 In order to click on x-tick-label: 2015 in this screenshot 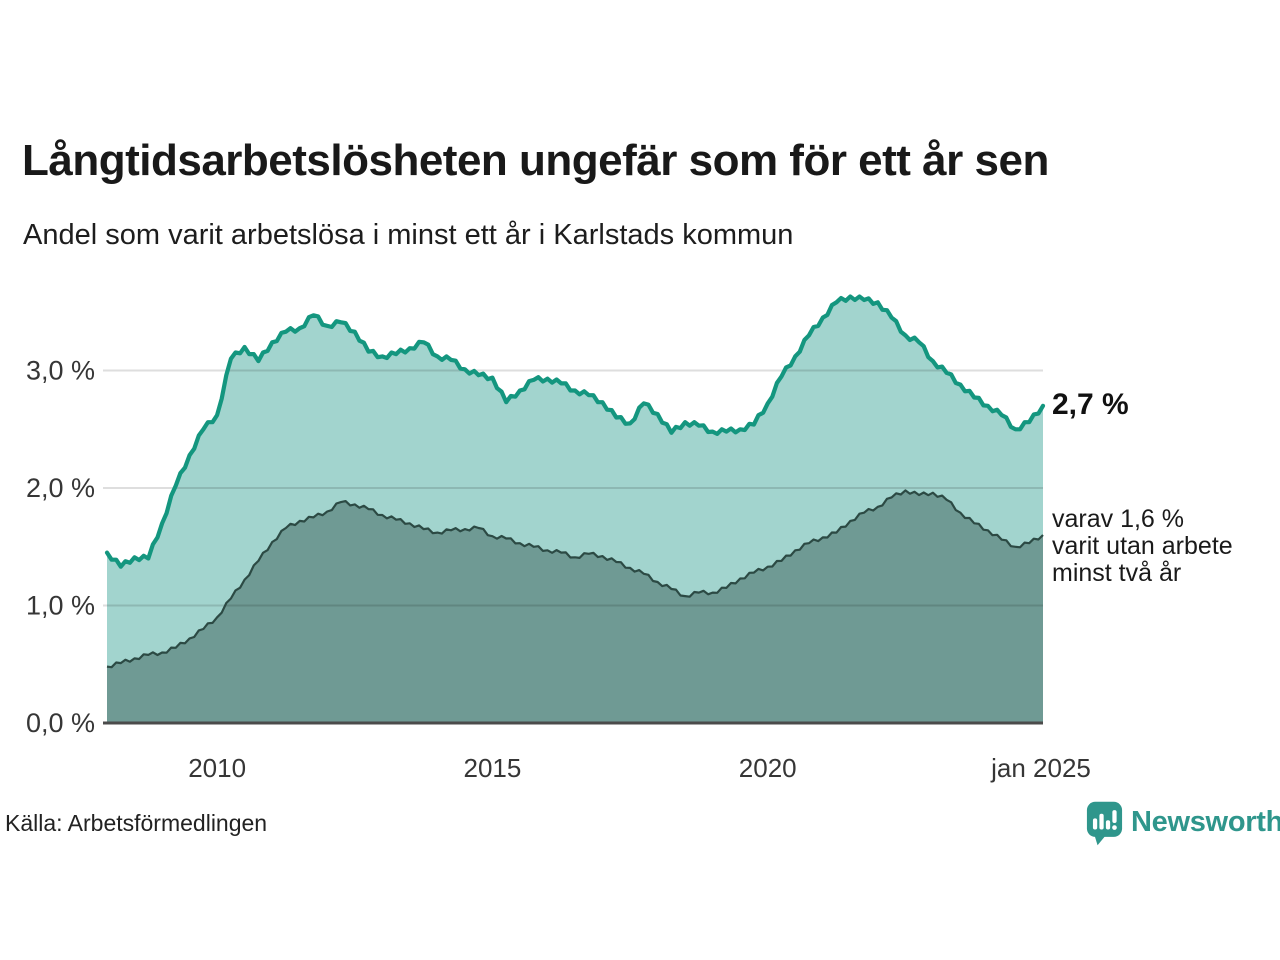, I will do `click(492, 768)`.